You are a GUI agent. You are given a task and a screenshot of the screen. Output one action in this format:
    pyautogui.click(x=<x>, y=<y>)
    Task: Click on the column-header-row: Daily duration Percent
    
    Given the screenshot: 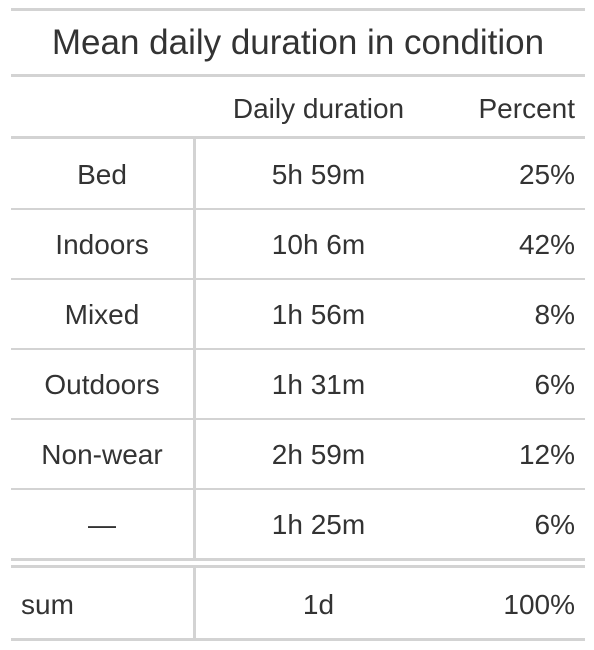 What is the action you would take?
    pyautogui.click(x=298, y=108)
    